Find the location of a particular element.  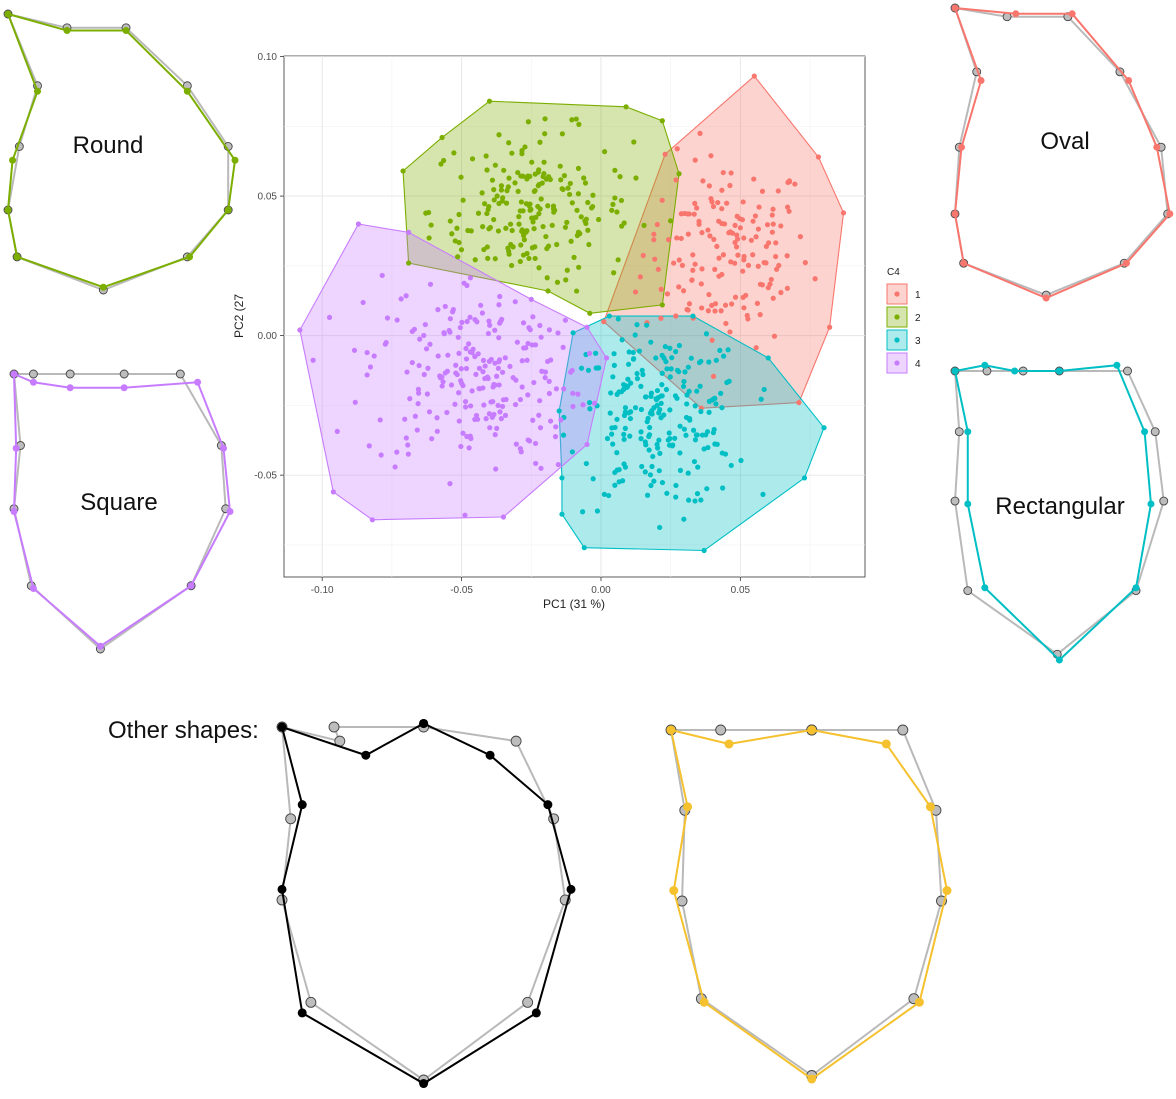

legend-label-4: 4 is located at coordinates (918, 364).